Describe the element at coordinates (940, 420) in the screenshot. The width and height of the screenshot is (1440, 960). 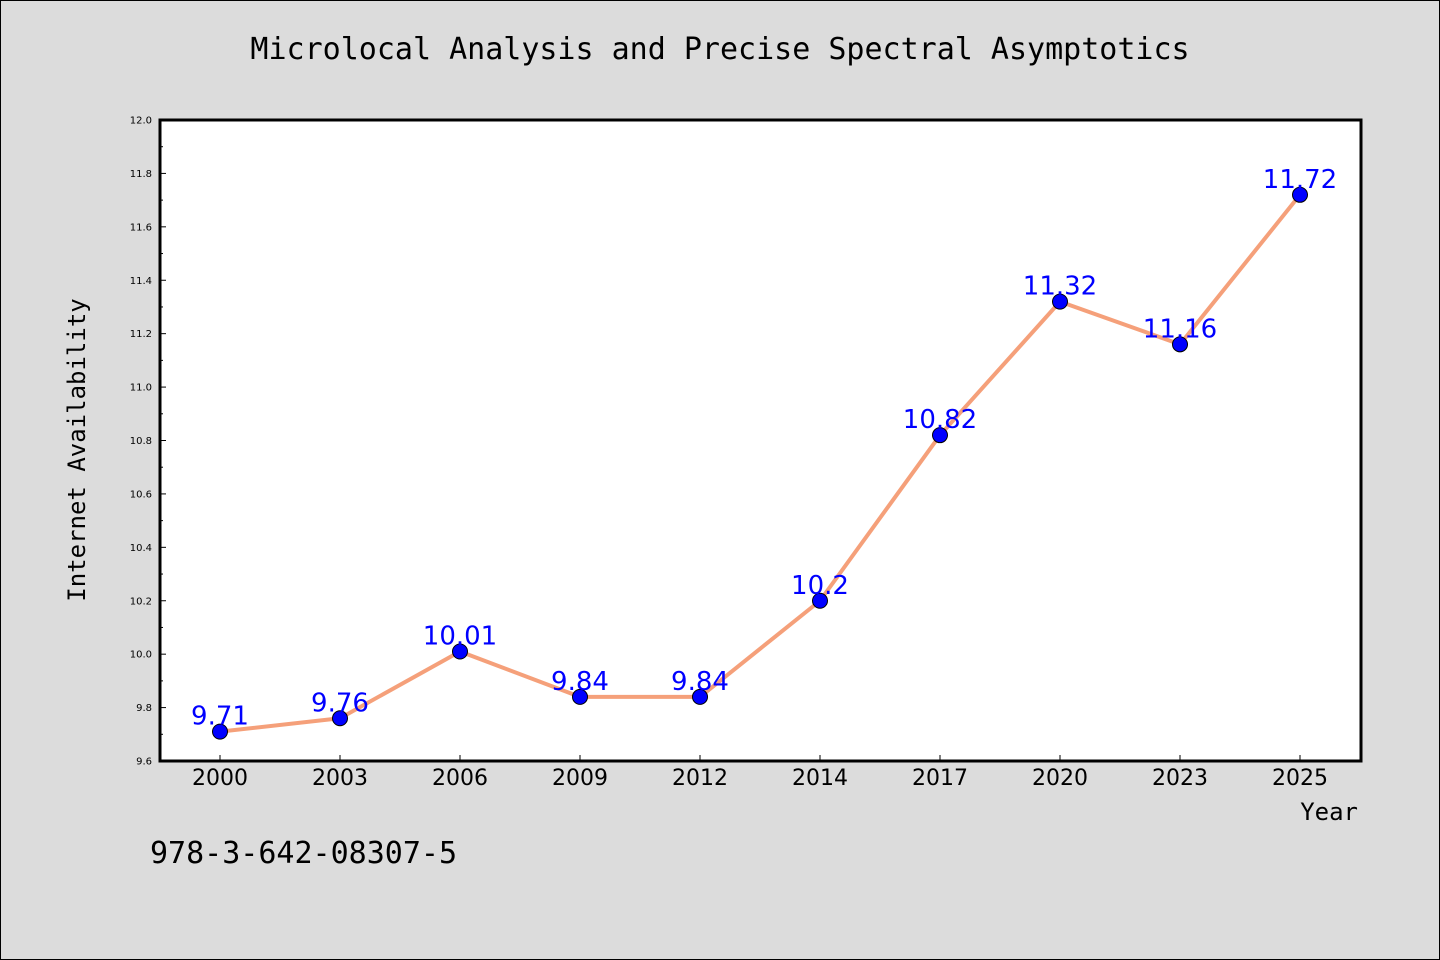
I see `data-label: 10.82` at that location.